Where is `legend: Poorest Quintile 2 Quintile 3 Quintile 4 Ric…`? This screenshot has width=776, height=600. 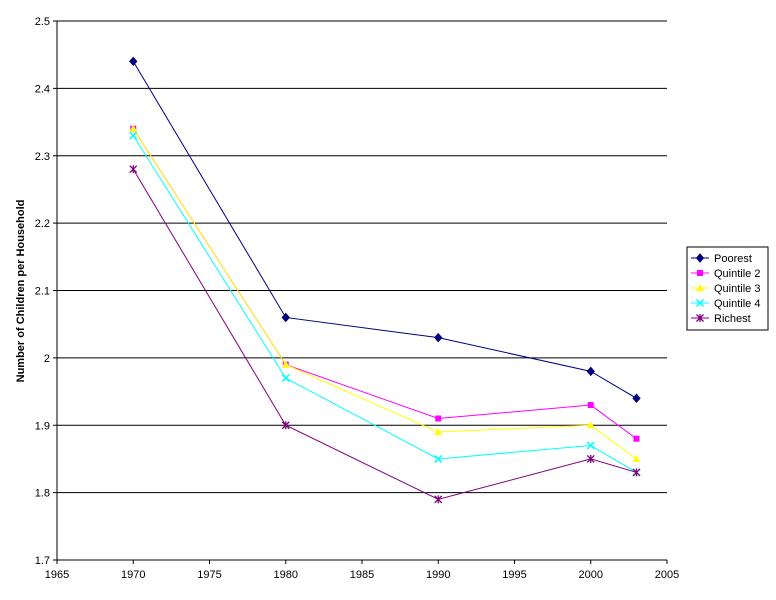 legend: Poorest Quintile 2 Quintile 3 Quintile 4 Ric… is located at coordinates (727, 288).